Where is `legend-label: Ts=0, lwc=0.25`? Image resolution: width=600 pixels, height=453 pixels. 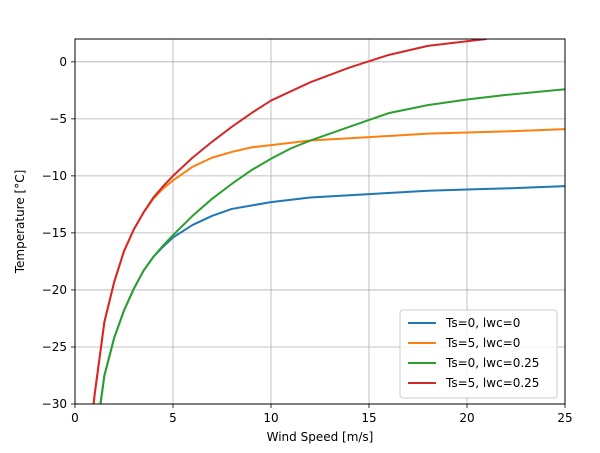 legend-label: Ts=0, lwc=0.25 is located at coordinates (492, 363).